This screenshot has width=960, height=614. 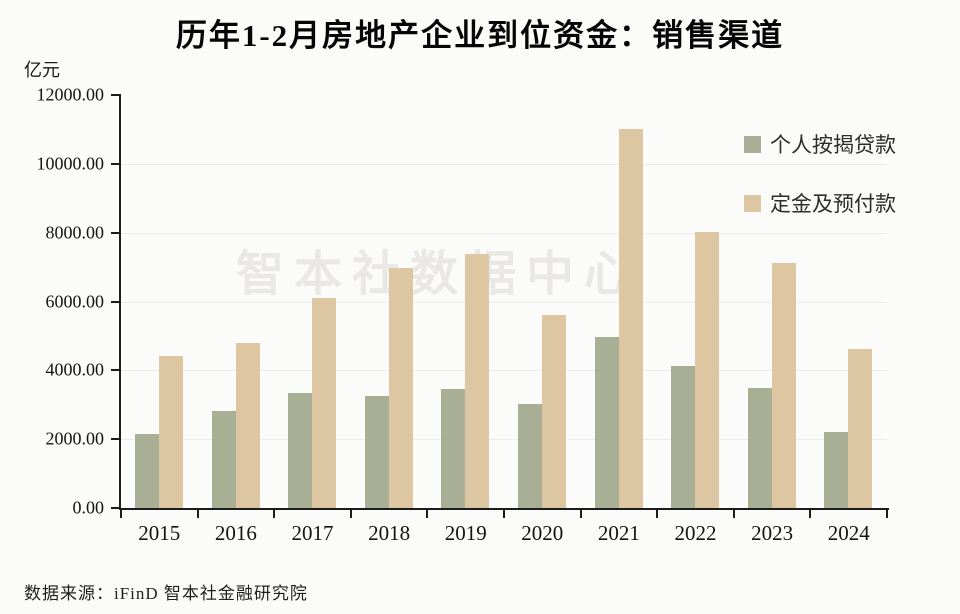 I want to click on x-axis-line, so click(x=504, y=509).